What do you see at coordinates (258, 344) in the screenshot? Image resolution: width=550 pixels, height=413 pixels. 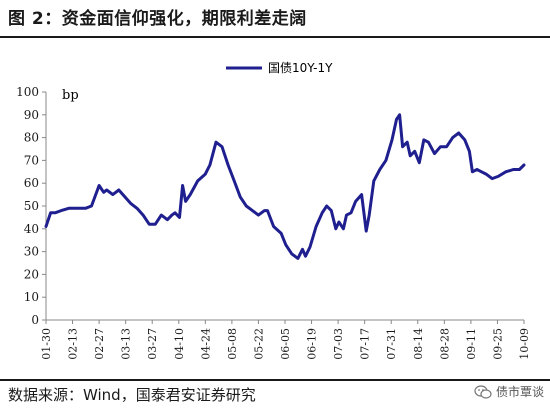 I see `x-tick-label: 05-22` at bounding box center [258, 344].